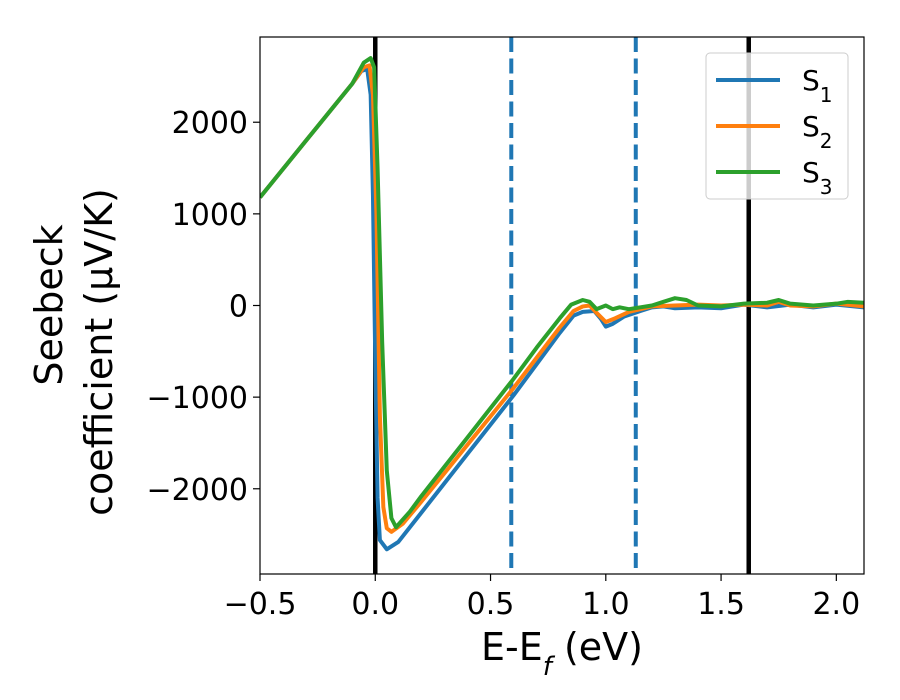 The height and width of the screenshot is (700, 900). Describe the element at coordinates (836, 604) in the screenshot. I see `x-tick-label: 2.0` at that location.